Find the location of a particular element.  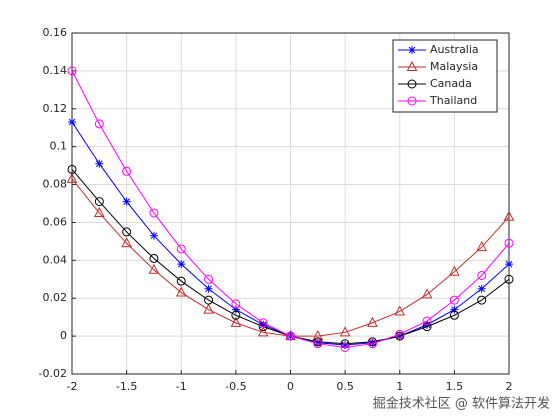

watermark: 掘金技术社区 @ 软件算法开发 is located at coordinates (461, 404).